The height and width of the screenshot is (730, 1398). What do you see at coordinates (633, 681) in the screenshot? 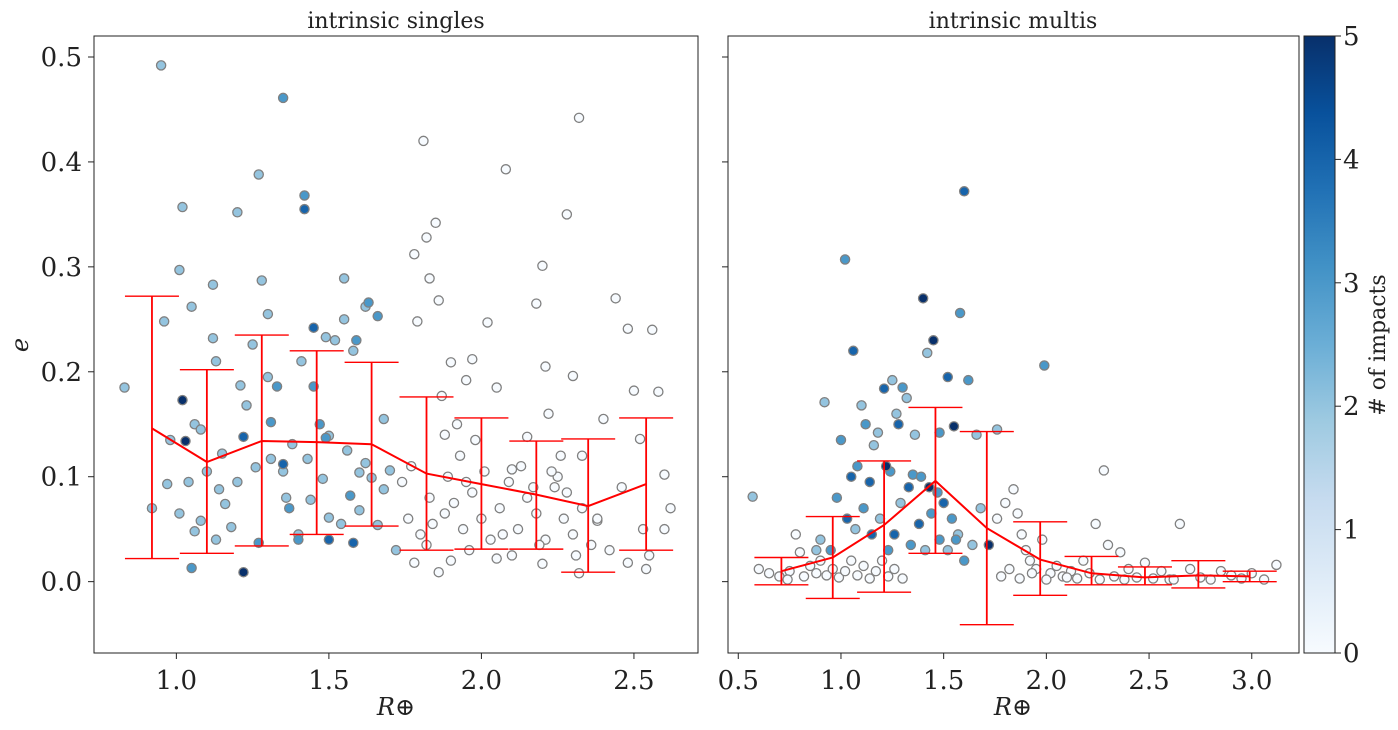
I see `x-tick-label-singles: 2.5` at bounding box center [633, 681].